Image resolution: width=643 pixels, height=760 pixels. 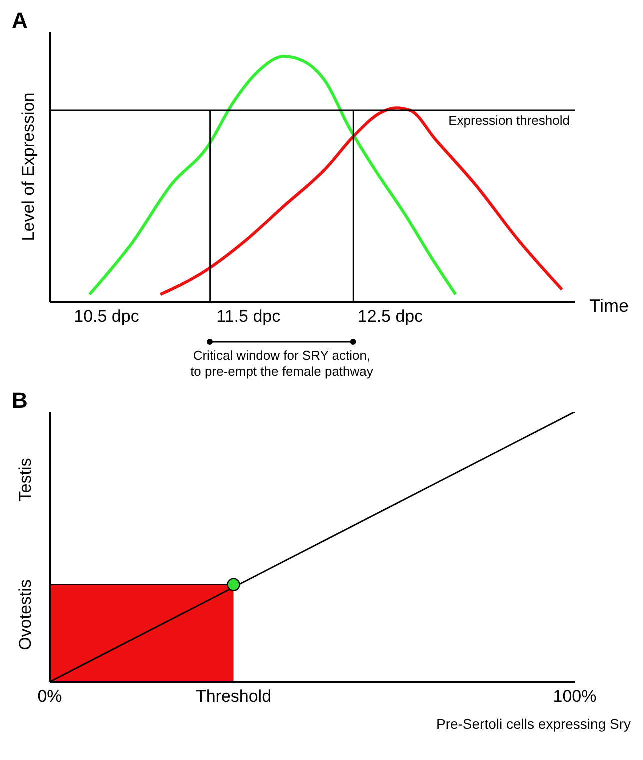 I want to click on text: Ovotestis, so click(x=26, y=614).